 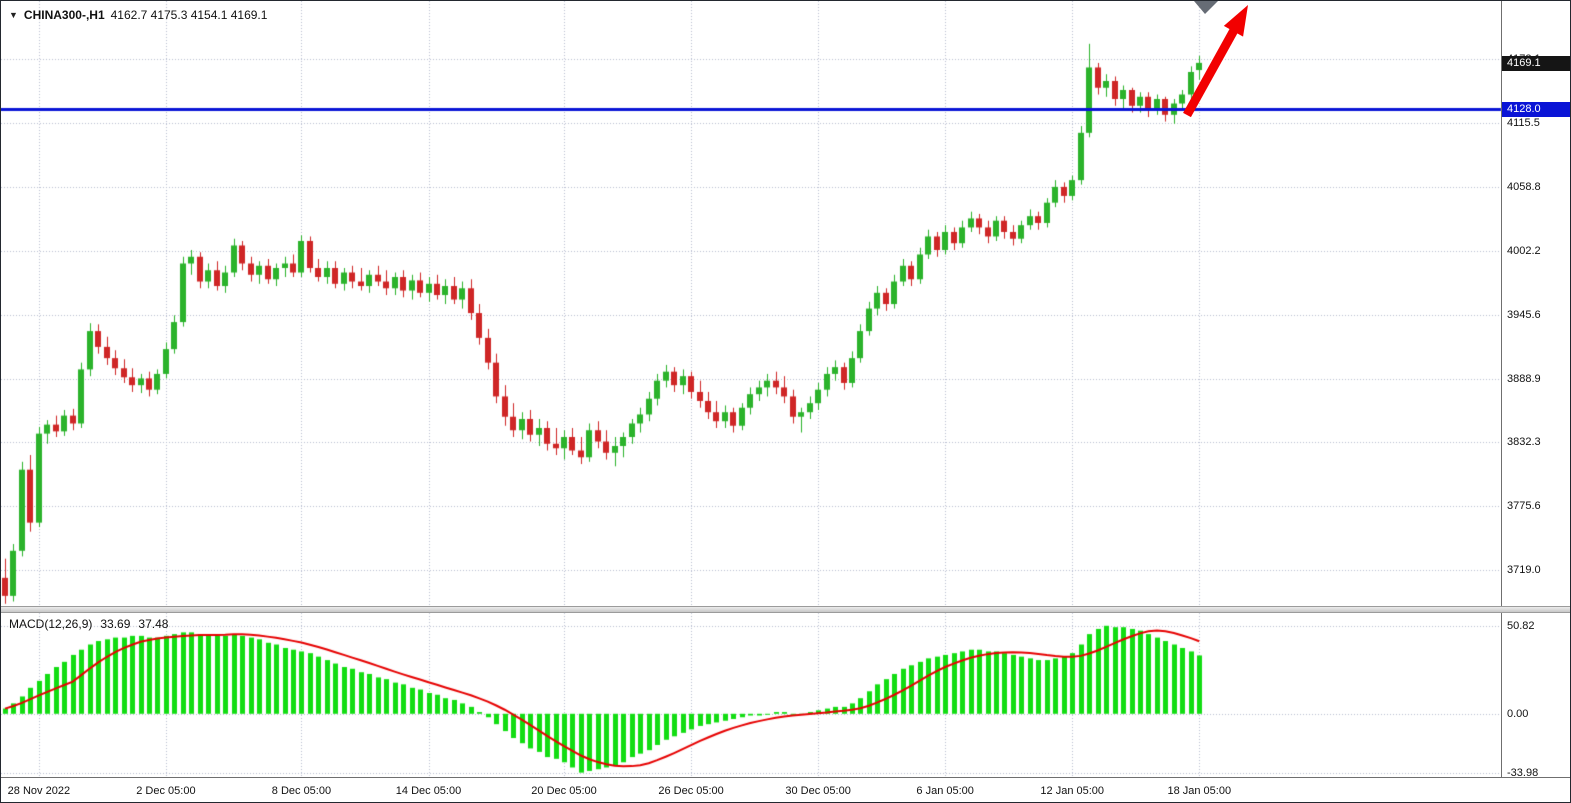 I want to click on current-price-badge: 4169.1, so click(x=1536, y=63).